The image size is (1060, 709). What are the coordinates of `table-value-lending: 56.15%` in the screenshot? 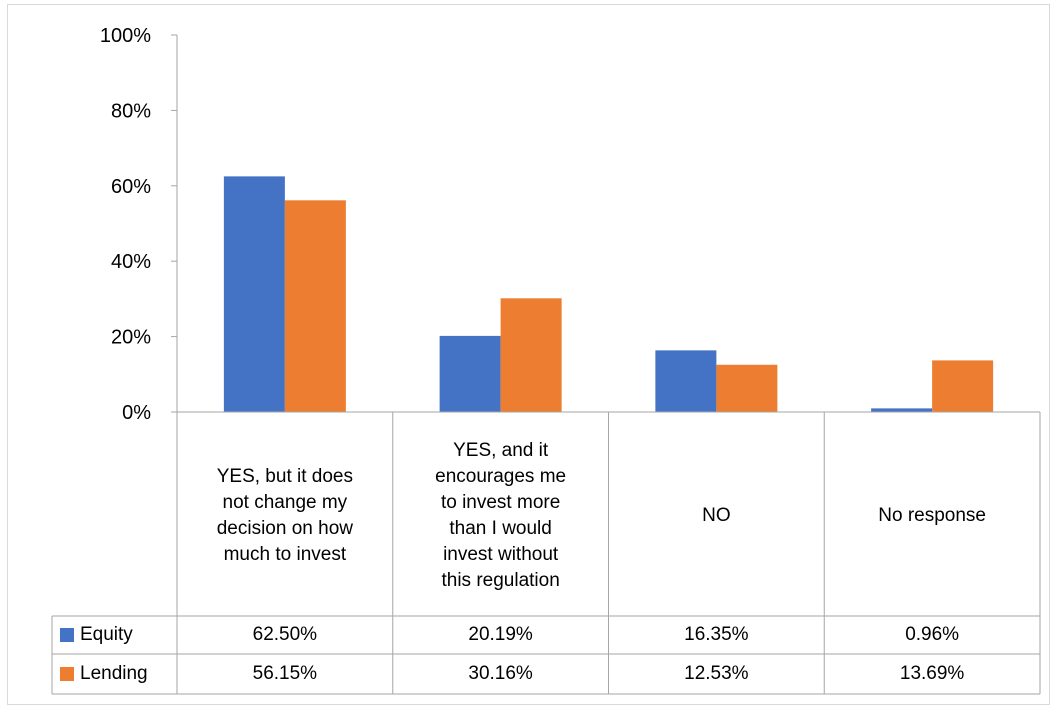 It's located at (285, 673).